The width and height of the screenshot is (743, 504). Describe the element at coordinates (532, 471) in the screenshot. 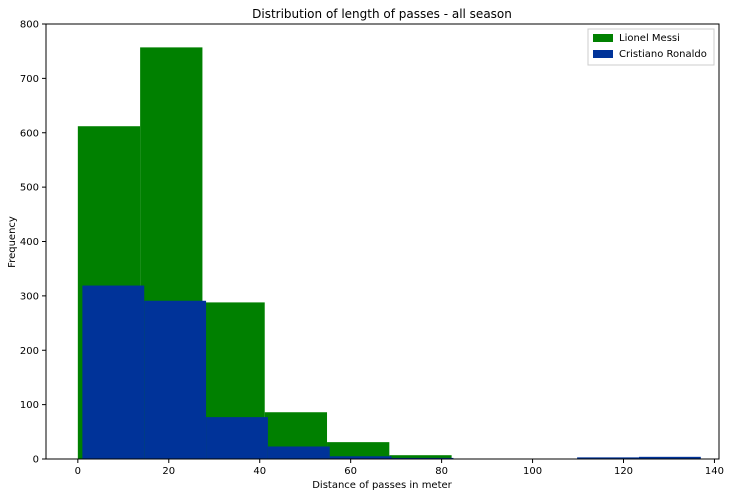

I see `x-tick-label: 100` at that location.